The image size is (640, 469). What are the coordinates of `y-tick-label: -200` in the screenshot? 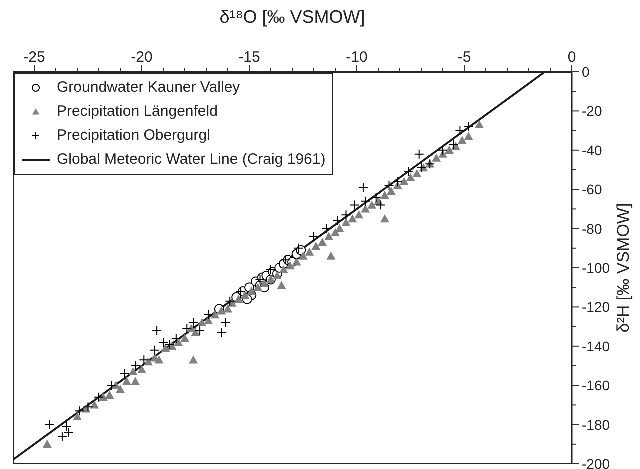 It's located at (596, 462).